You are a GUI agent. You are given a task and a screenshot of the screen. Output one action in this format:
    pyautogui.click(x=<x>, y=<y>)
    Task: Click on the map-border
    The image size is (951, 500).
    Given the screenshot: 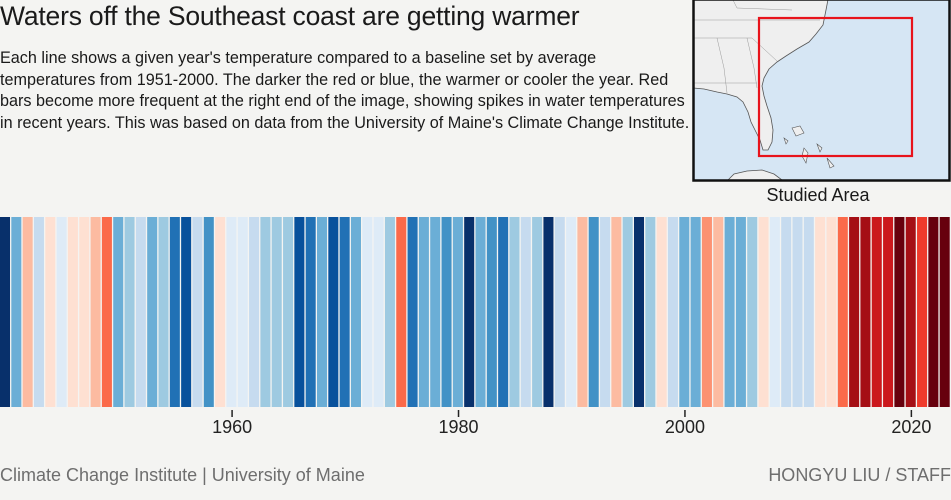 What is the action you would take?
    pyautogui.click(x=821, y=91)
    